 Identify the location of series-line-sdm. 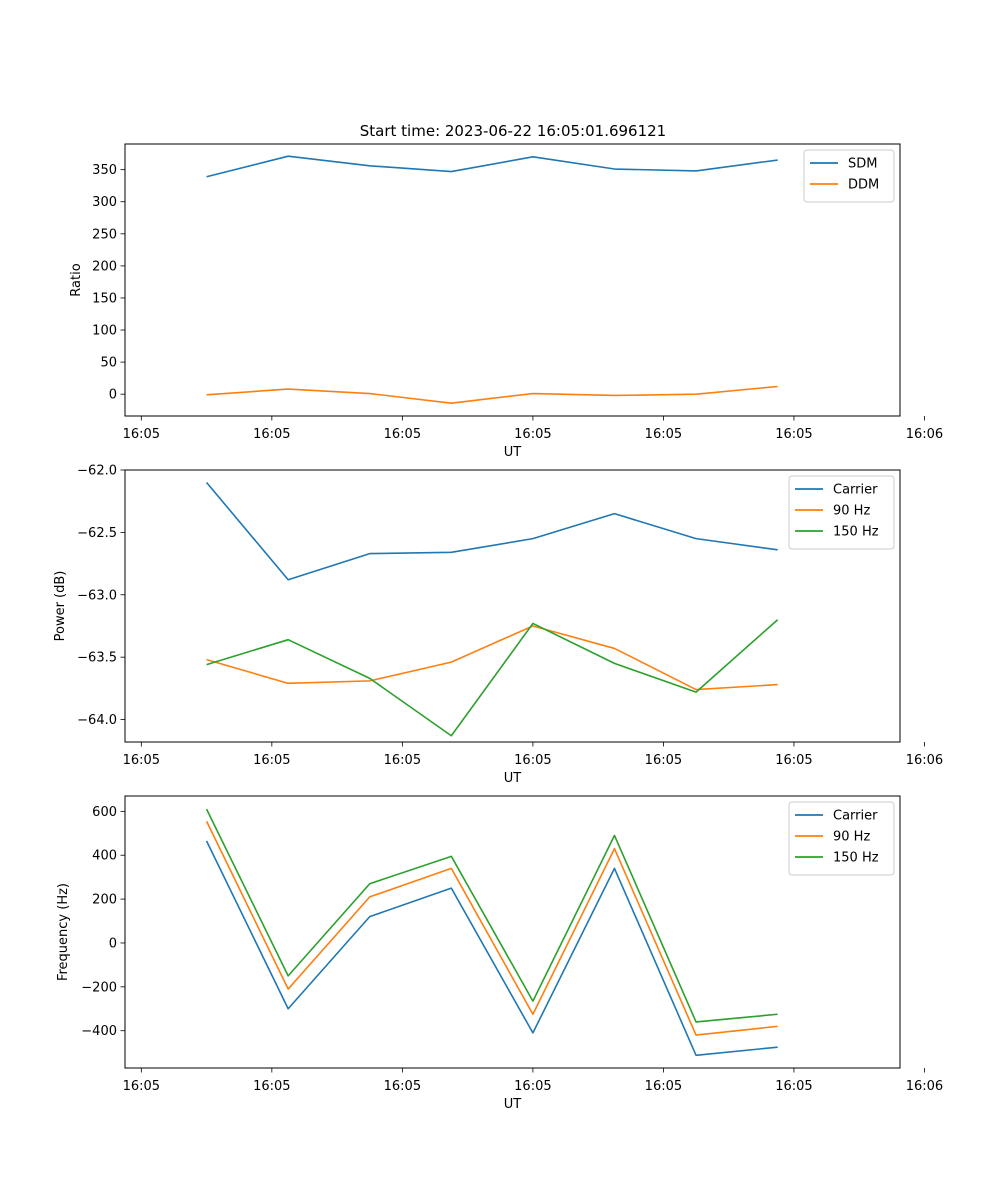
(492, 166).